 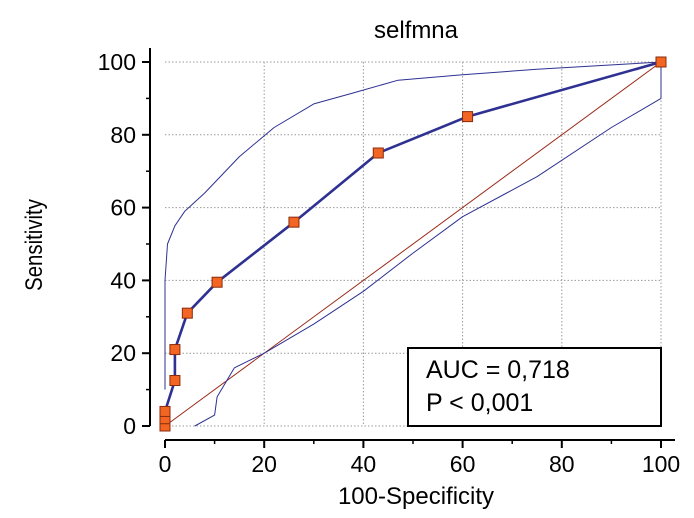 I want to click on x-tick-label: 20, so click(x=264, y=464).